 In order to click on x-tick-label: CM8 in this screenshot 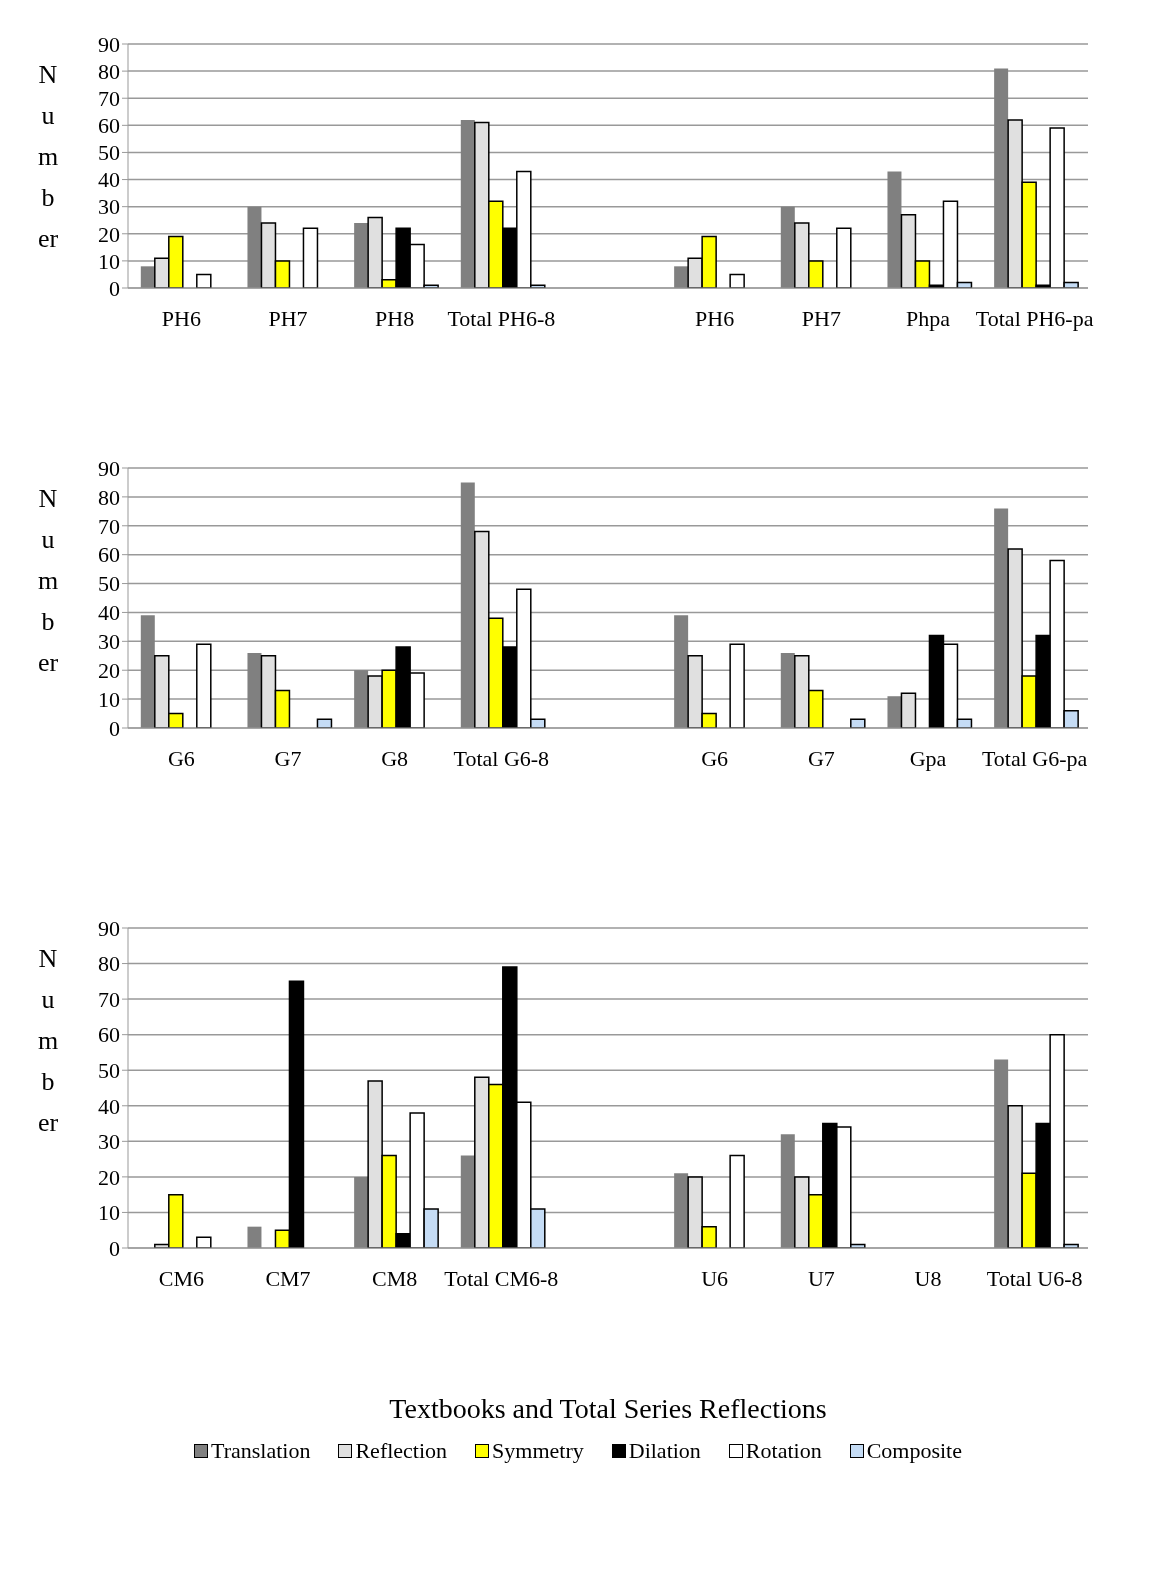, I will do `click(395, 1278)`.